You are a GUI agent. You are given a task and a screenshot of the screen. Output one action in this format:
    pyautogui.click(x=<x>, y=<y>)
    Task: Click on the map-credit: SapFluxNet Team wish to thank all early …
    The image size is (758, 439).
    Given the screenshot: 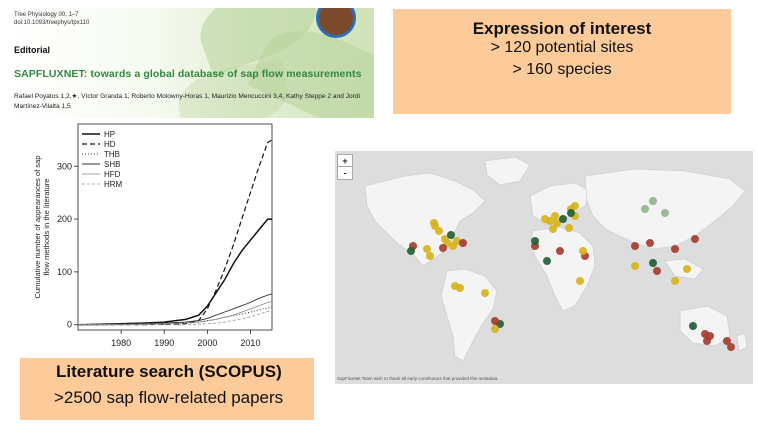 What is the action you would take?
    pyautogui.click(x=418, y=378)
    